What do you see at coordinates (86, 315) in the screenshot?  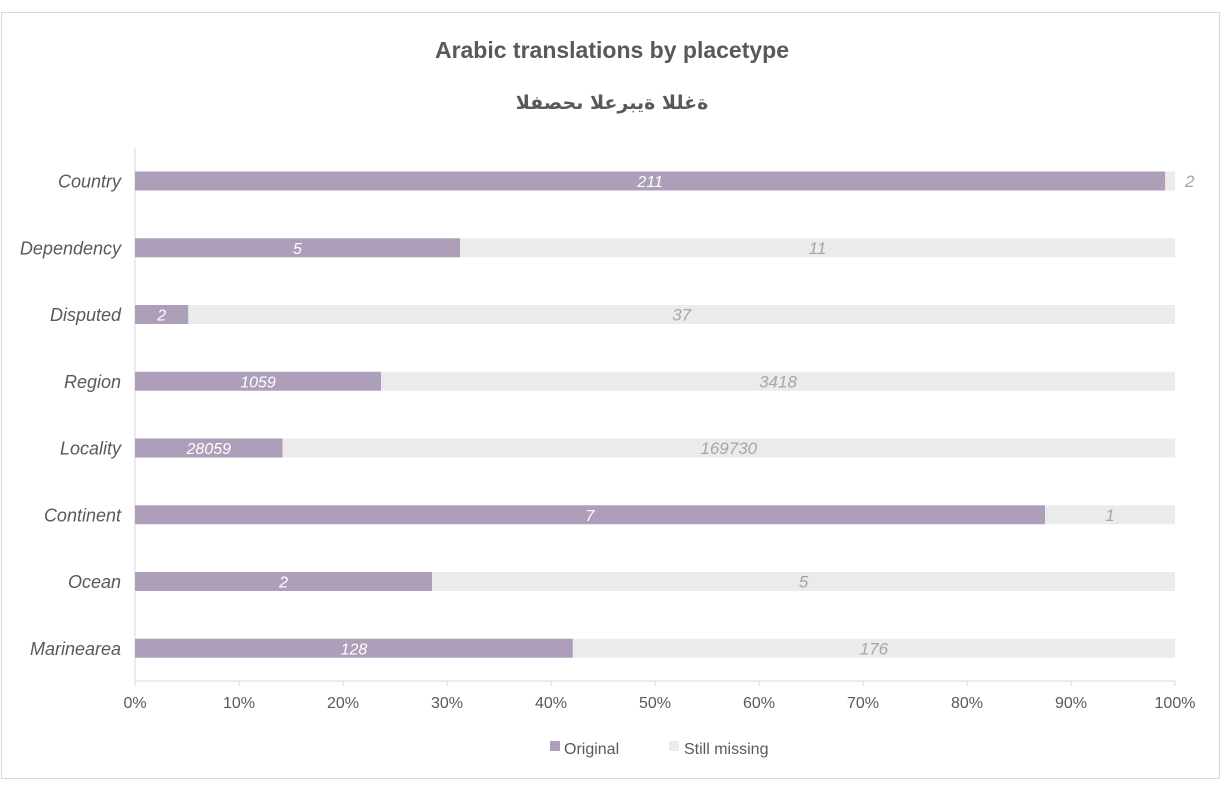 I see `category-label: Disputed` at bounding box center [86, 315].